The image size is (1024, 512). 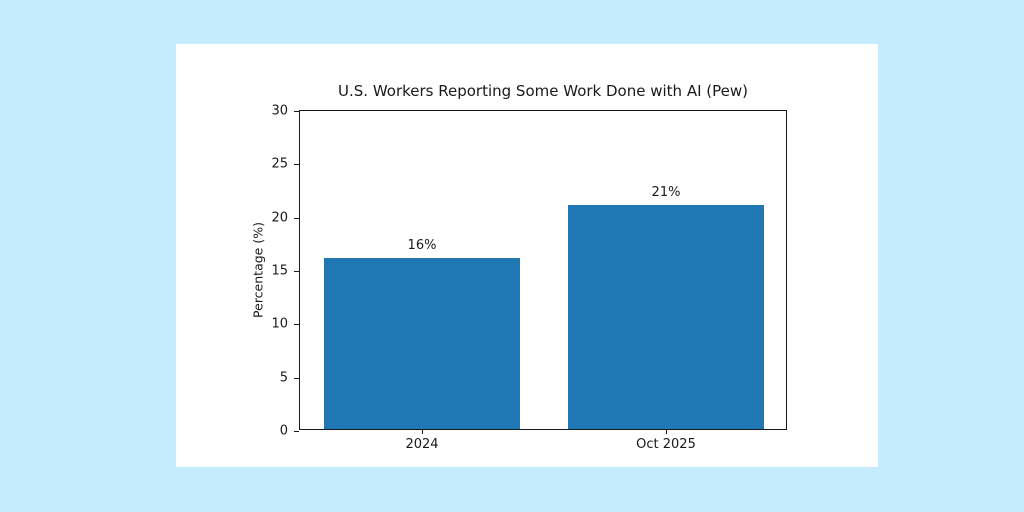 What do you see at coordinates (283, 378) in the screenshot?
I see `y-tick-label: 5` at bounding box center [283, 378].